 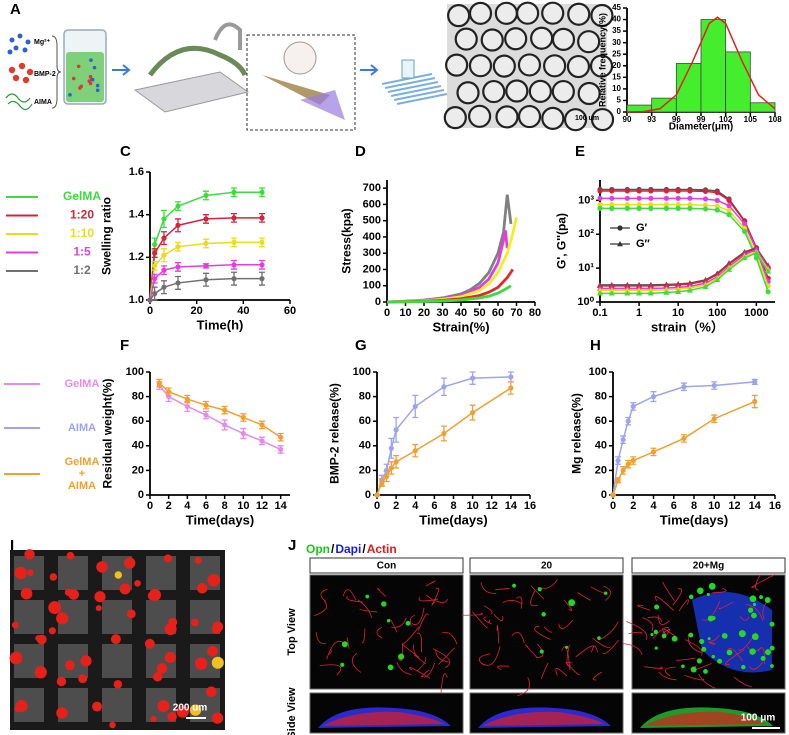 What do you see at coordinates (300, 58) in the screenshot?
I see `zoom-lens` at bounding box center [300, 58].